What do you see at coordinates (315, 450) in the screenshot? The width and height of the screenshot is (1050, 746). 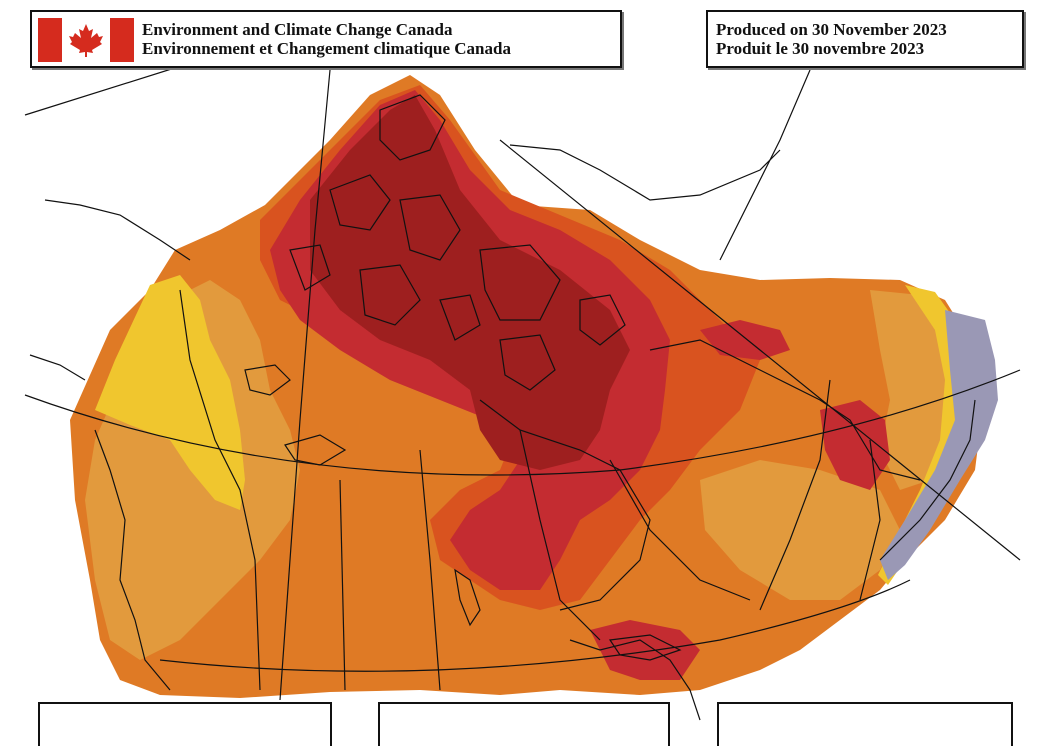 I see `lake-great-slave` at bounding box center [315, 450].